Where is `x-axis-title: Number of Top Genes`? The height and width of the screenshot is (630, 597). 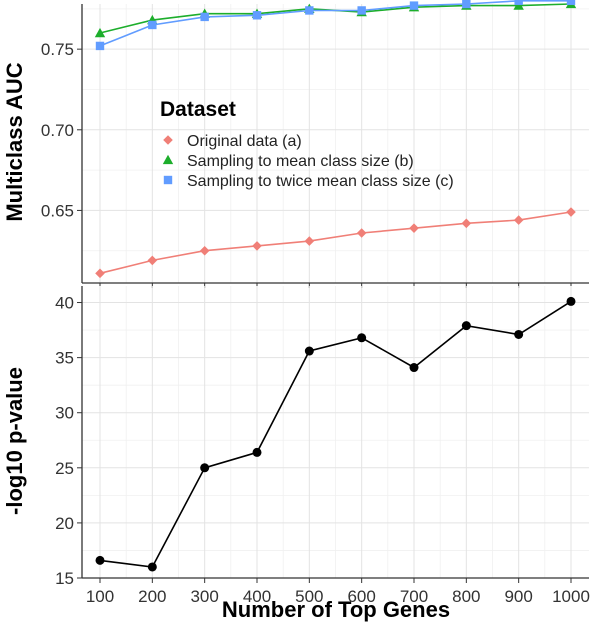 x-axis-title: Number of Top Genes is located at coordinates (336, 609).